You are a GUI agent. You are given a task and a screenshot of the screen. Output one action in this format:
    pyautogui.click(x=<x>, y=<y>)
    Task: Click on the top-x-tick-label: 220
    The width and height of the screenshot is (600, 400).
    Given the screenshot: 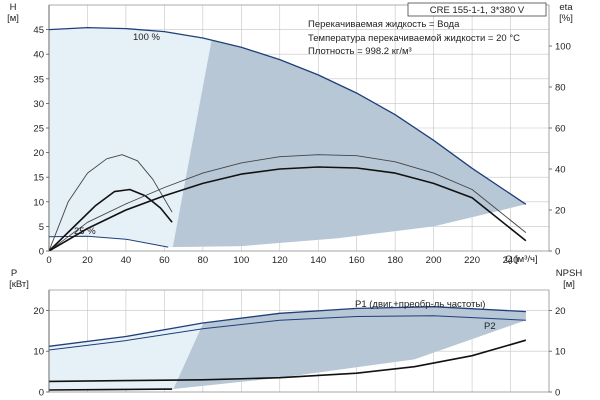 What is the action you would take?
    pyautogui.click(x=472, y=260)
    